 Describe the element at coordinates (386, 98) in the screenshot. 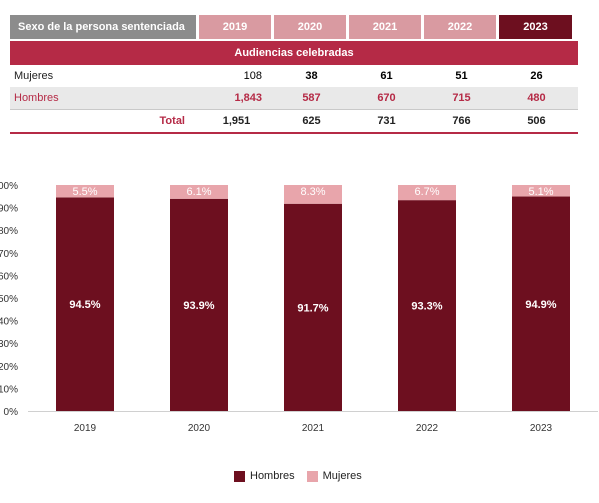

I see `cell: 670` at that location.